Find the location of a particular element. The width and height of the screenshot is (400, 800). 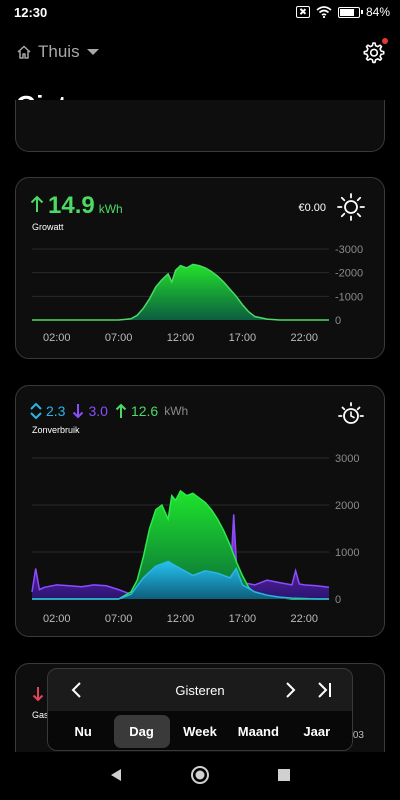

growatt-series-area-line is located at coordinates (180, 292).